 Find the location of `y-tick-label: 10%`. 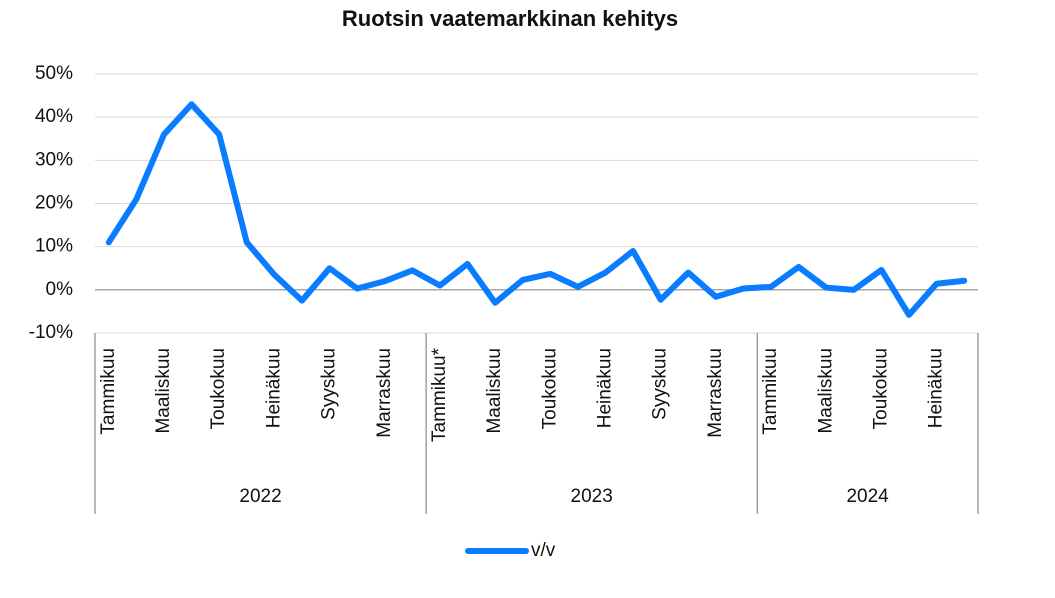

y-tick-label: 10% is located at coordinates (54, 246).